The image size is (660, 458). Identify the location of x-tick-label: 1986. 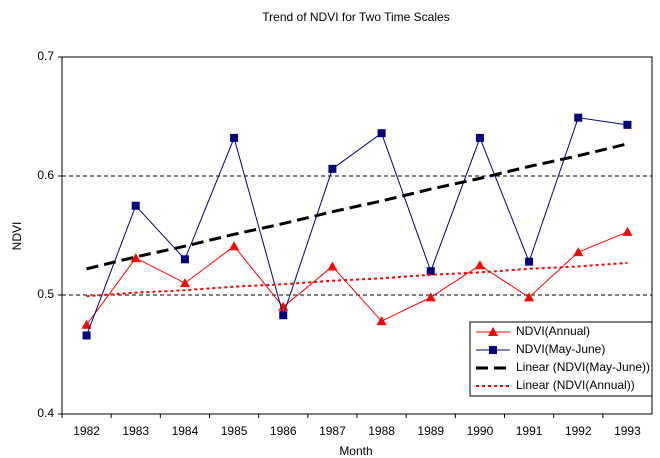
(283, 431).